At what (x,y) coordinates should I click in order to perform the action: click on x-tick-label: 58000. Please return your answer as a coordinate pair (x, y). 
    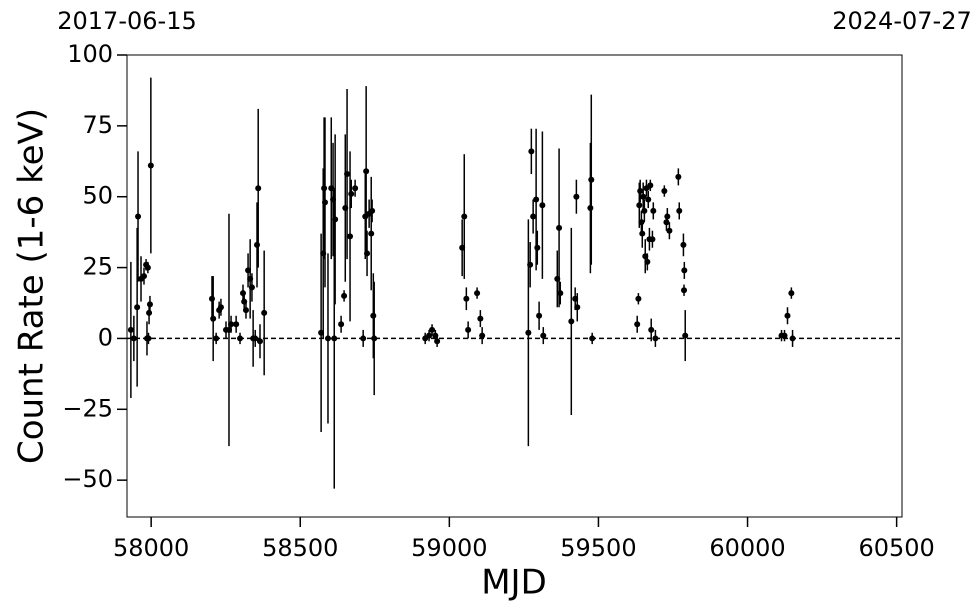
    Looking at the image, I should click on (151, 548).